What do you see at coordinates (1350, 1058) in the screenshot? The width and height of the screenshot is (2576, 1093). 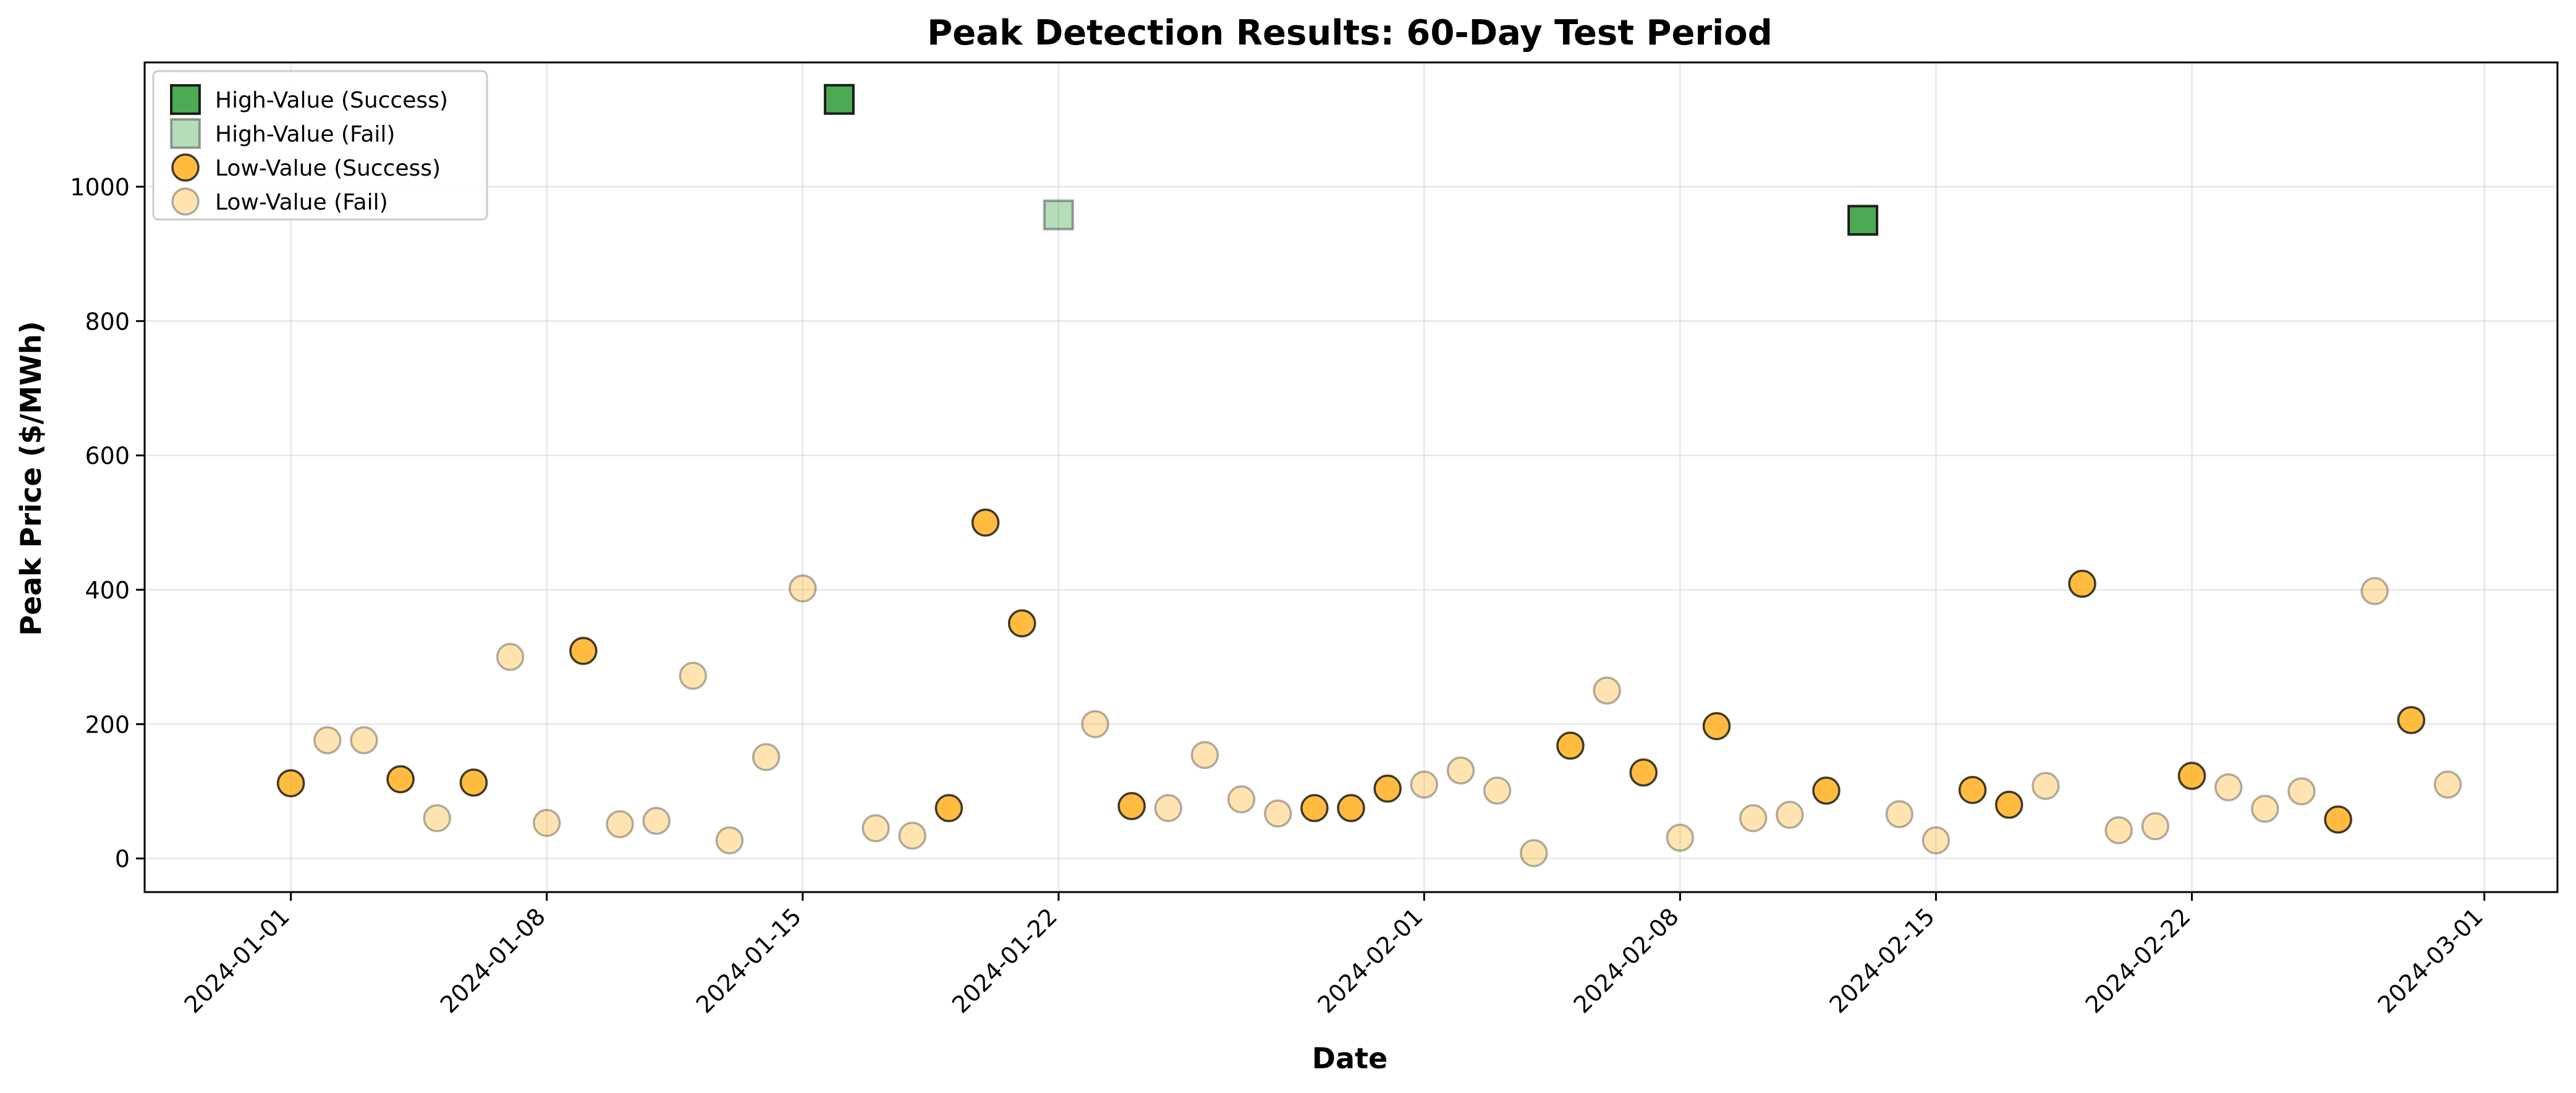 I see `x-axis-label: Date` at bounding box center [1350, 1058].